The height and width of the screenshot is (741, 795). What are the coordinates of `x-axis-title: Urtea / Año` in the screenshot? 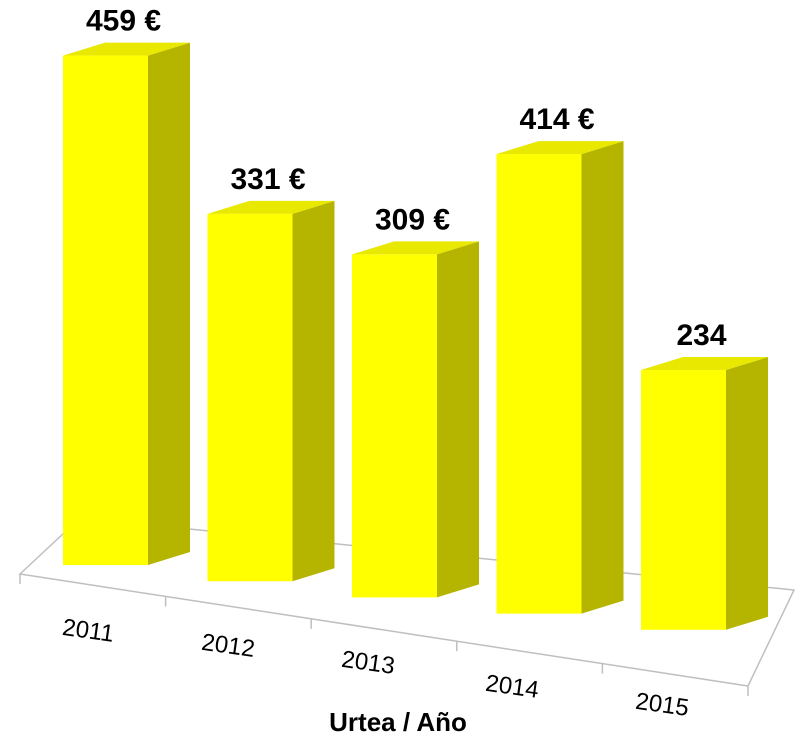 It's located at (398, 722).